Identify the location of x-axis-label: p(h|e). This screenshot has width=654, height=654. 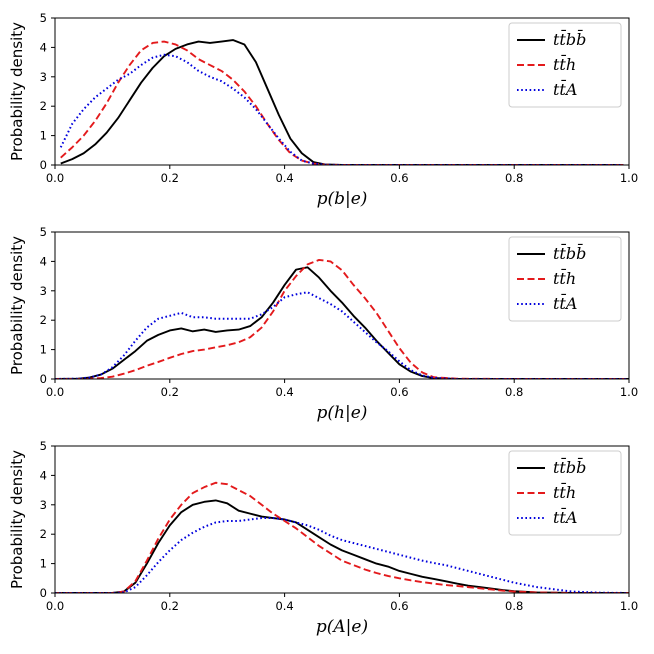
(342, 413).